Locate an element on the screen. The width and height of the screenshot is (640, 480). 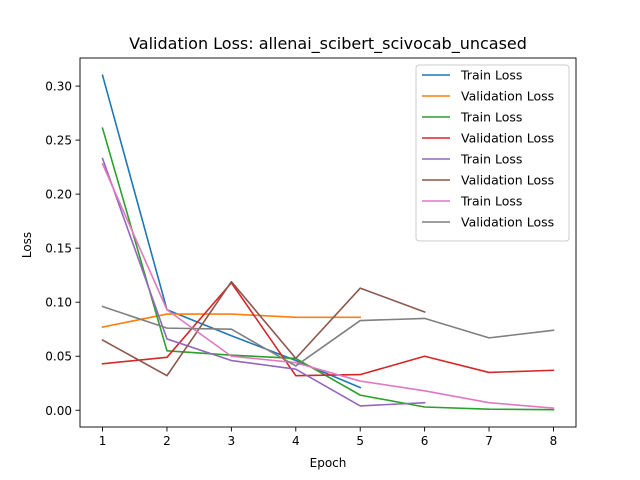
y-tick-label-7: 0.30 is located at coordinates (58, 87).